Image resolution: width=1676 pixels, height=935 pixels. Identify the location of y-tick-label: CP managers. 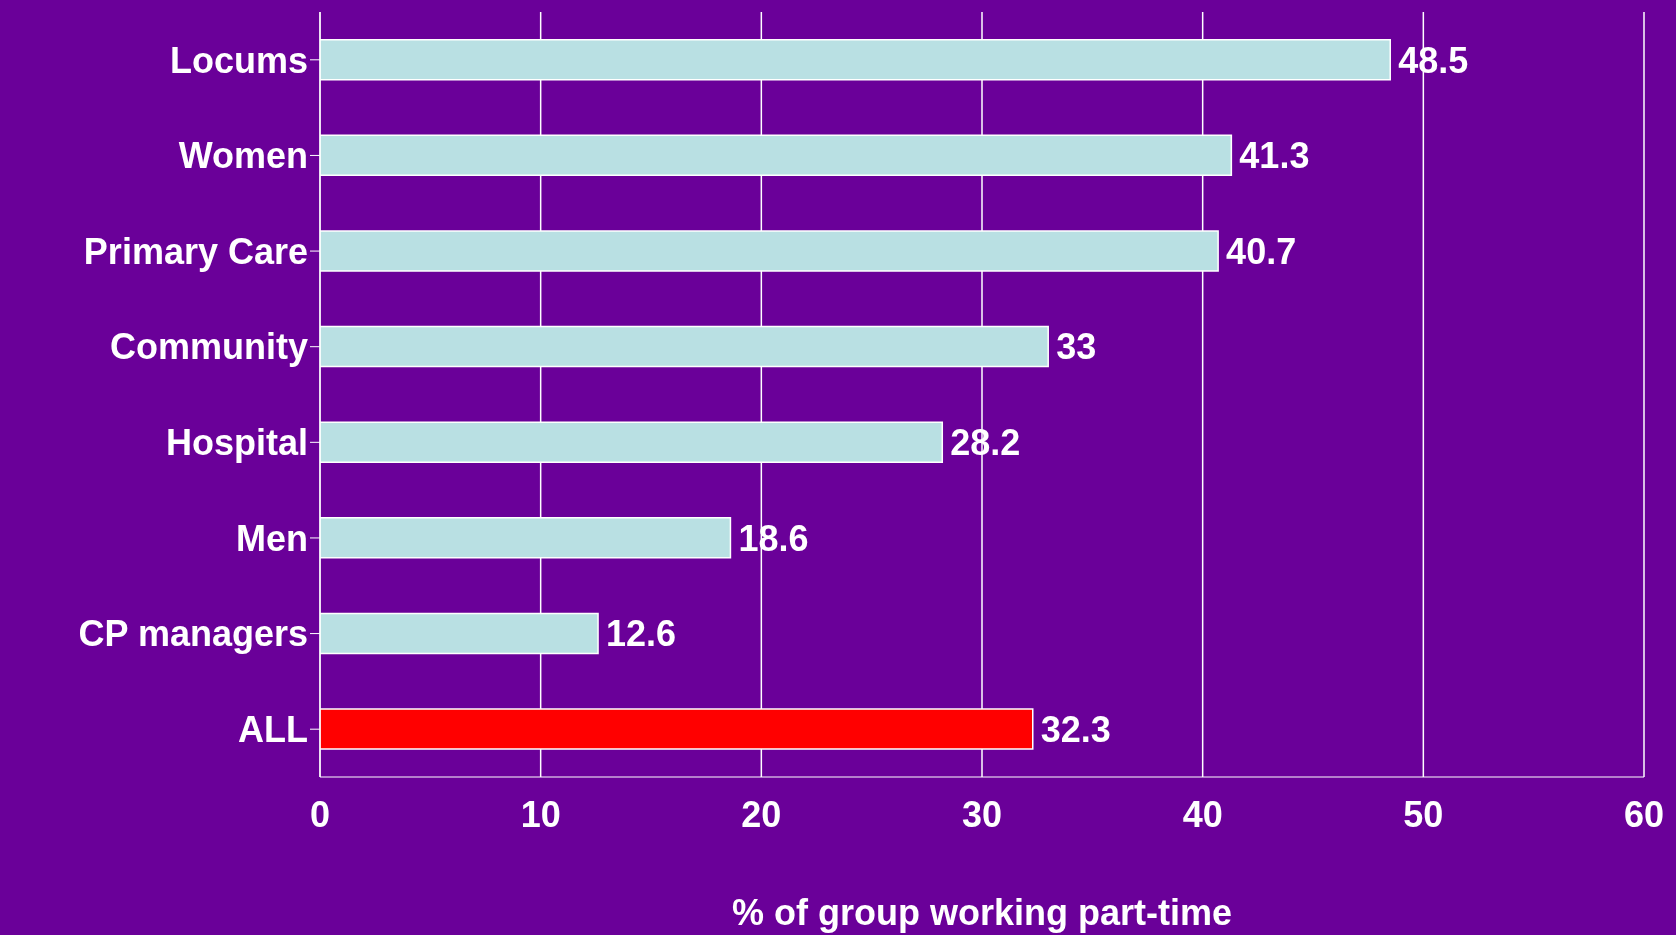
(193, 634).